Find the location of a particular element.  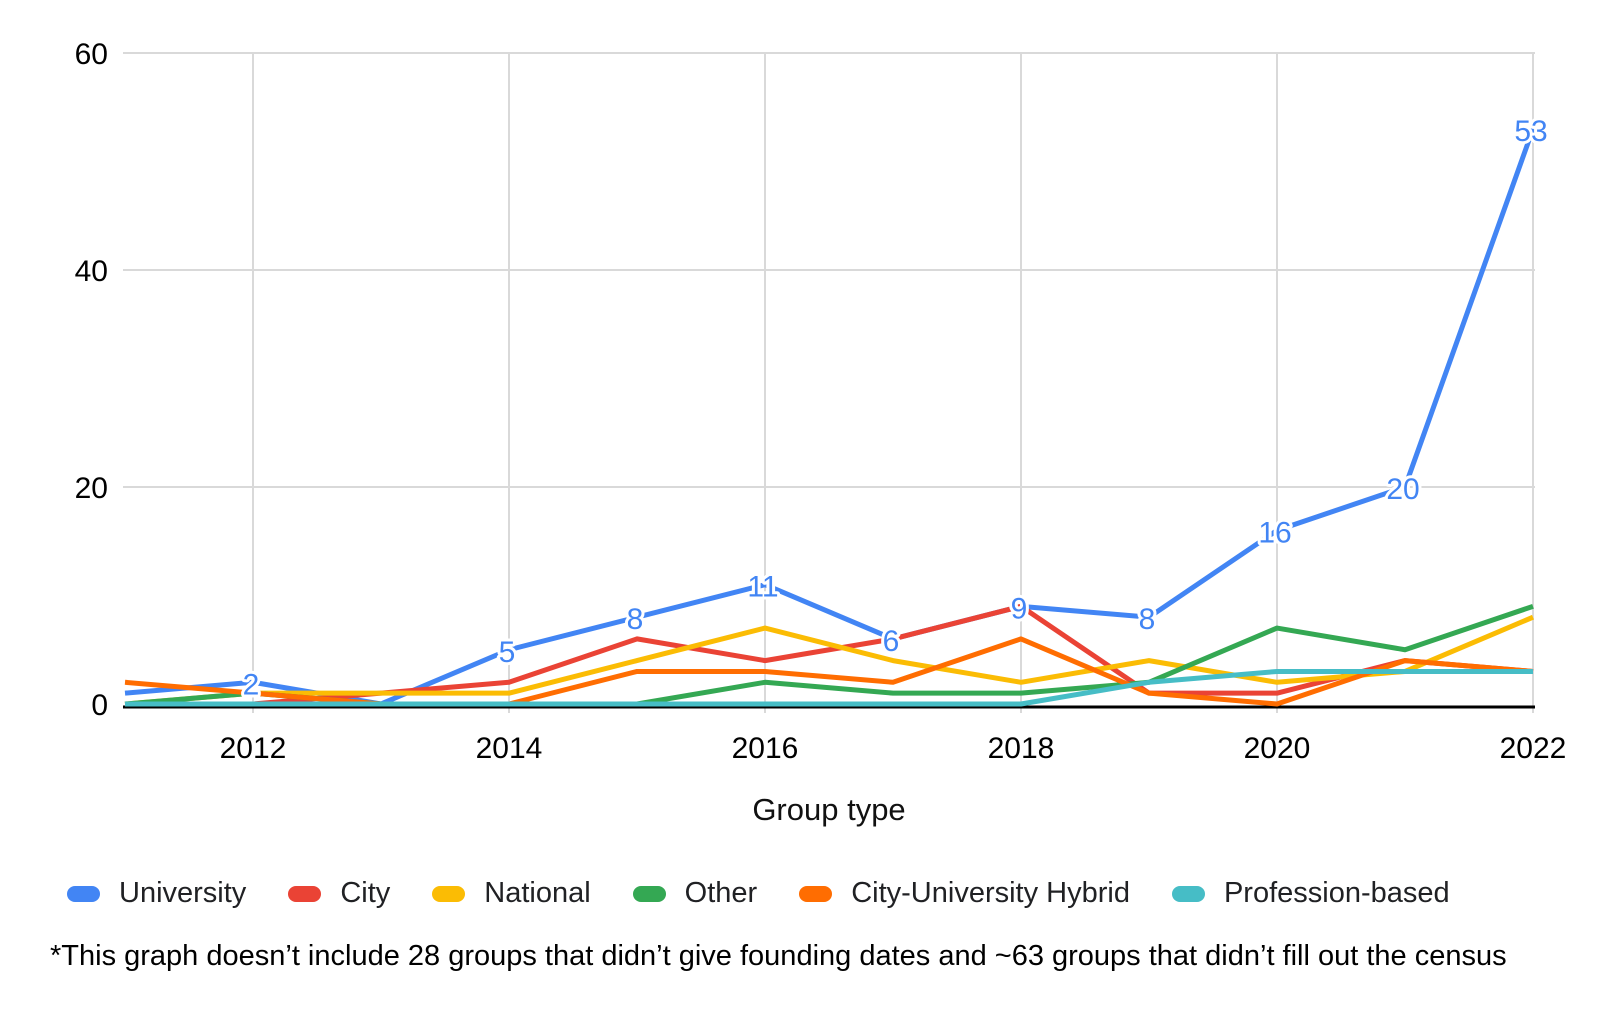

legend-item-profession-based: Profession-based is located at coordinates (1310, 893).